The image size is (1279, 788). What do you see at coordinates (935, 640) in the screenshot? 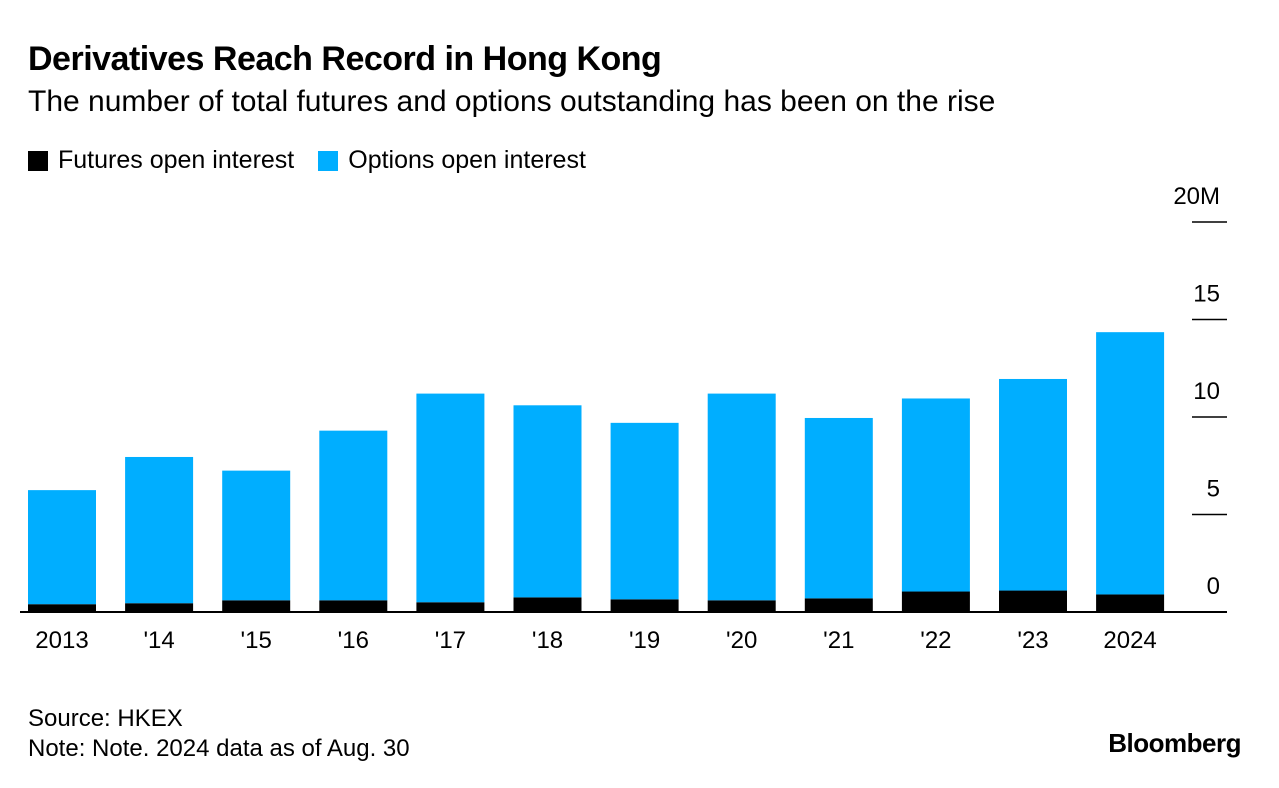
I see `x-tick-label-9: '22` at bounding box center [935, 640].